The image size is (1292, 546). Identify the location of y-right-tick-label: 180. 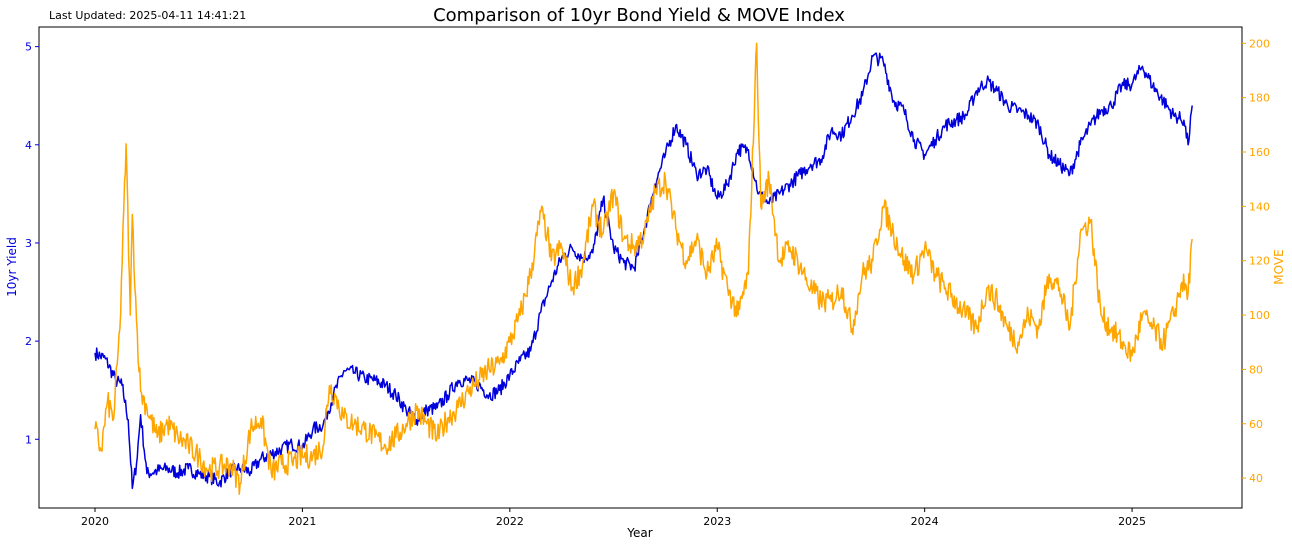
(1259, 98).